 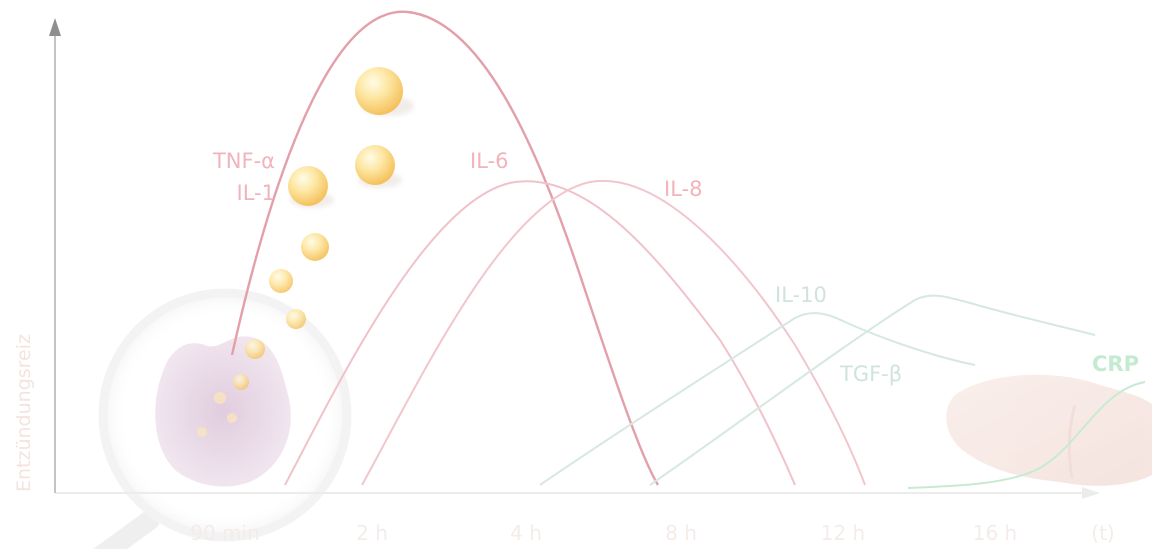 I want to click on x-axis-arrow, so click(x=1091, y=493).